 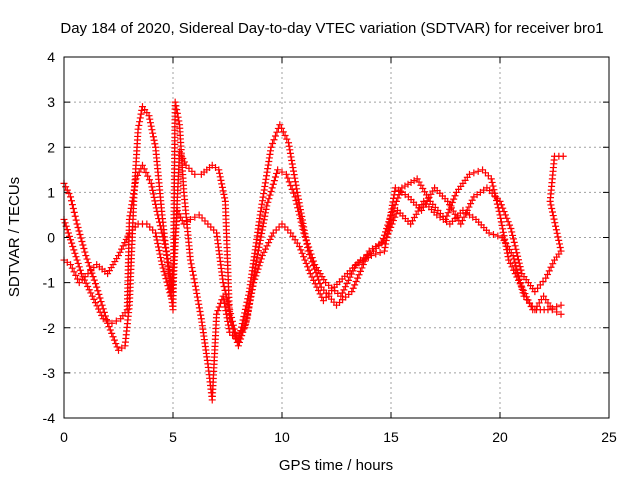 I want to click on x-tick-label: 5, so click(x=173, y=437).